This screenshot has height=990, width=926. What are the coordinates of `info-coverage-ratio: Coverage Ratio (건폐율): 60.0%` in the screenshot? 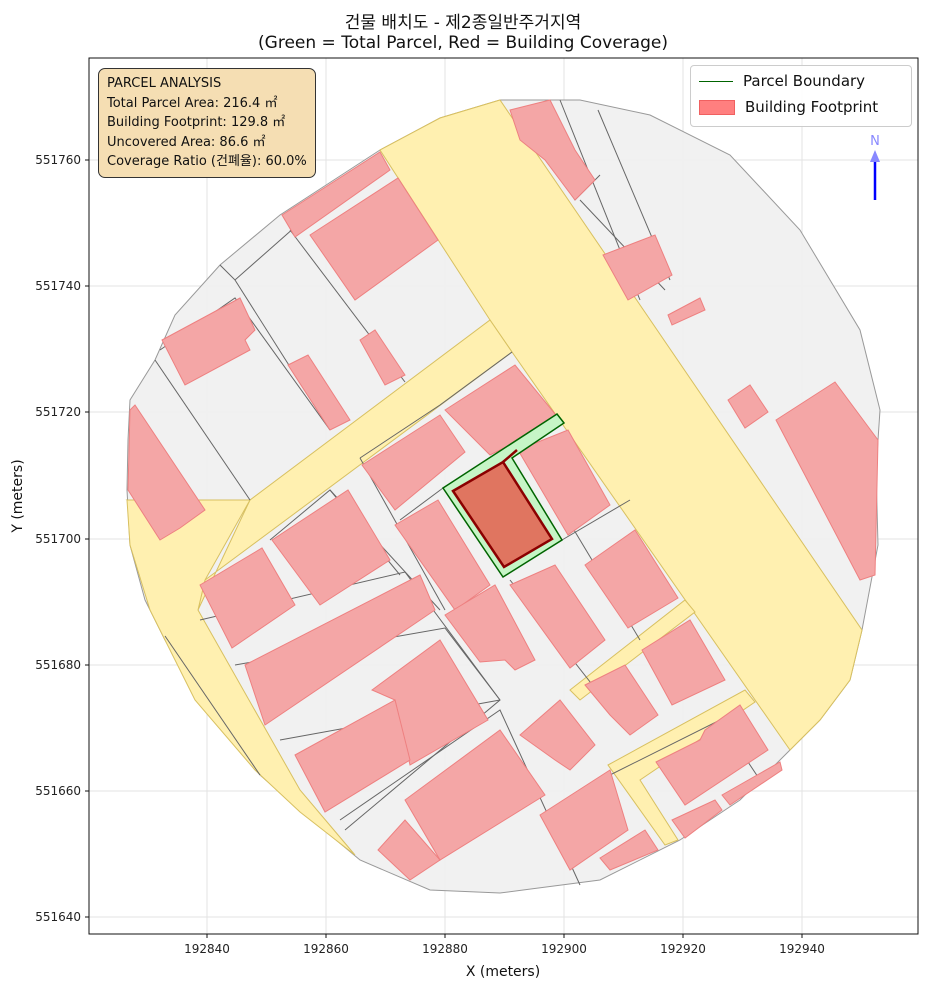 It's located at (207, 161).